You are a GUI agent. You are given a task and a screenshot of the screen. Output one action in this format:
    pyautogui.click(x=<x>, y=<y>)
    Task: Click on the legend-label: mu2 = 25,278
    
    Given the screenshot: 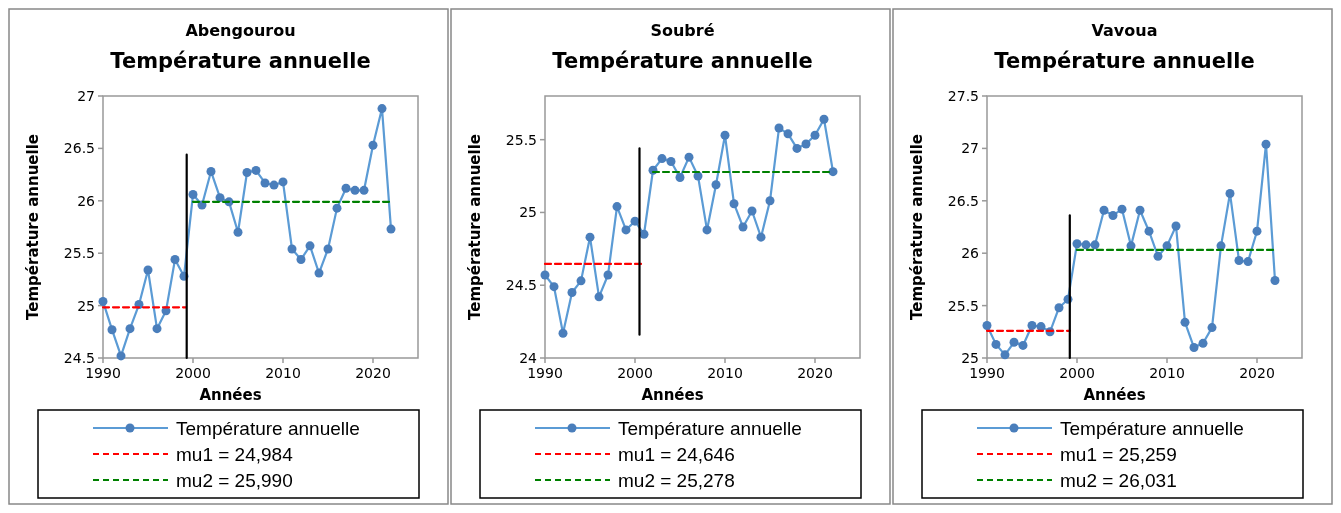 What is the action you would take?
    pyautogui.click(x=676, y=480)
    